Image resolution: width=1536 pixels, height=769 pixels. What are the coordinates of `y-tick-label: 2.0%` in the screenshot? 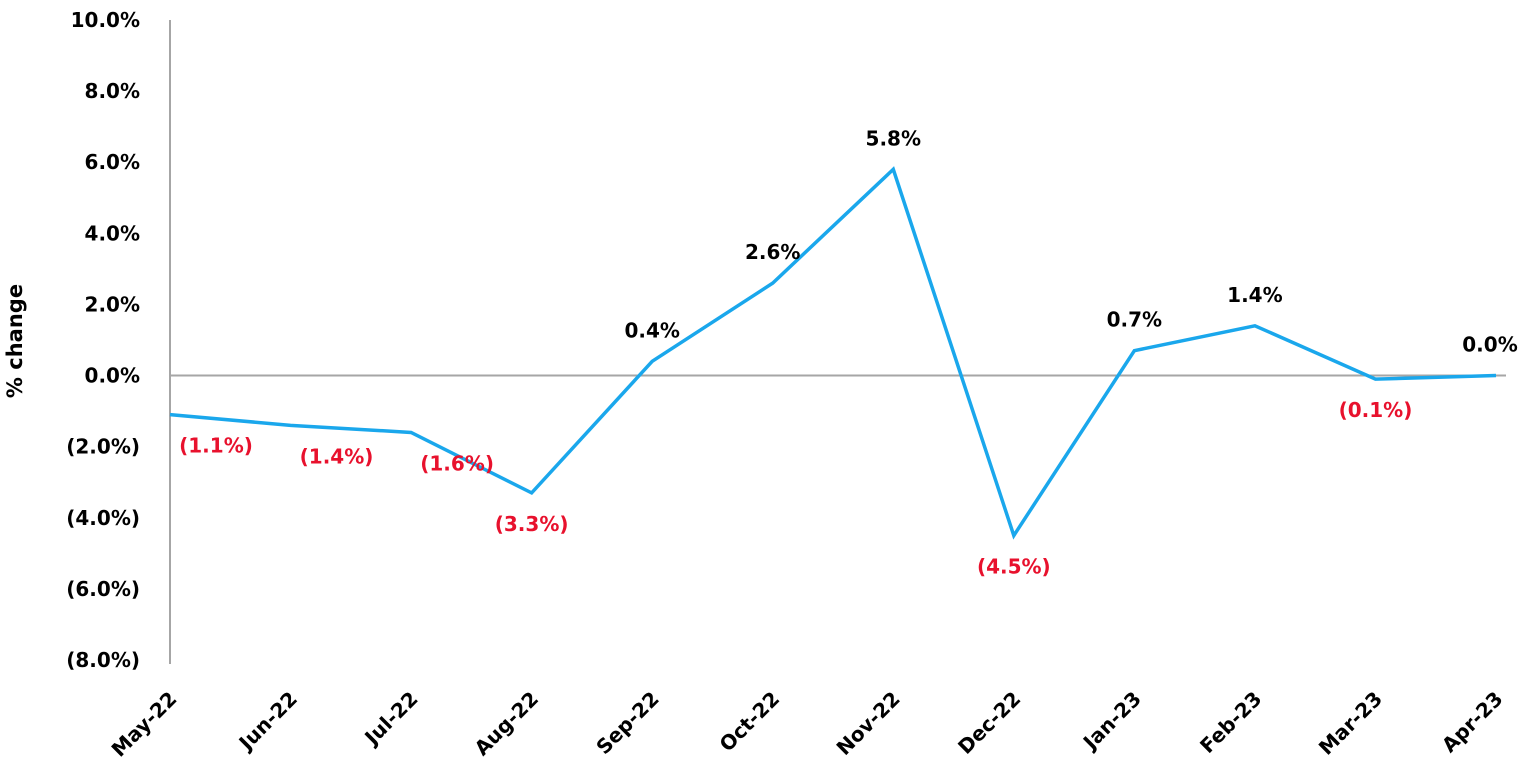 It's located at (112, 304).